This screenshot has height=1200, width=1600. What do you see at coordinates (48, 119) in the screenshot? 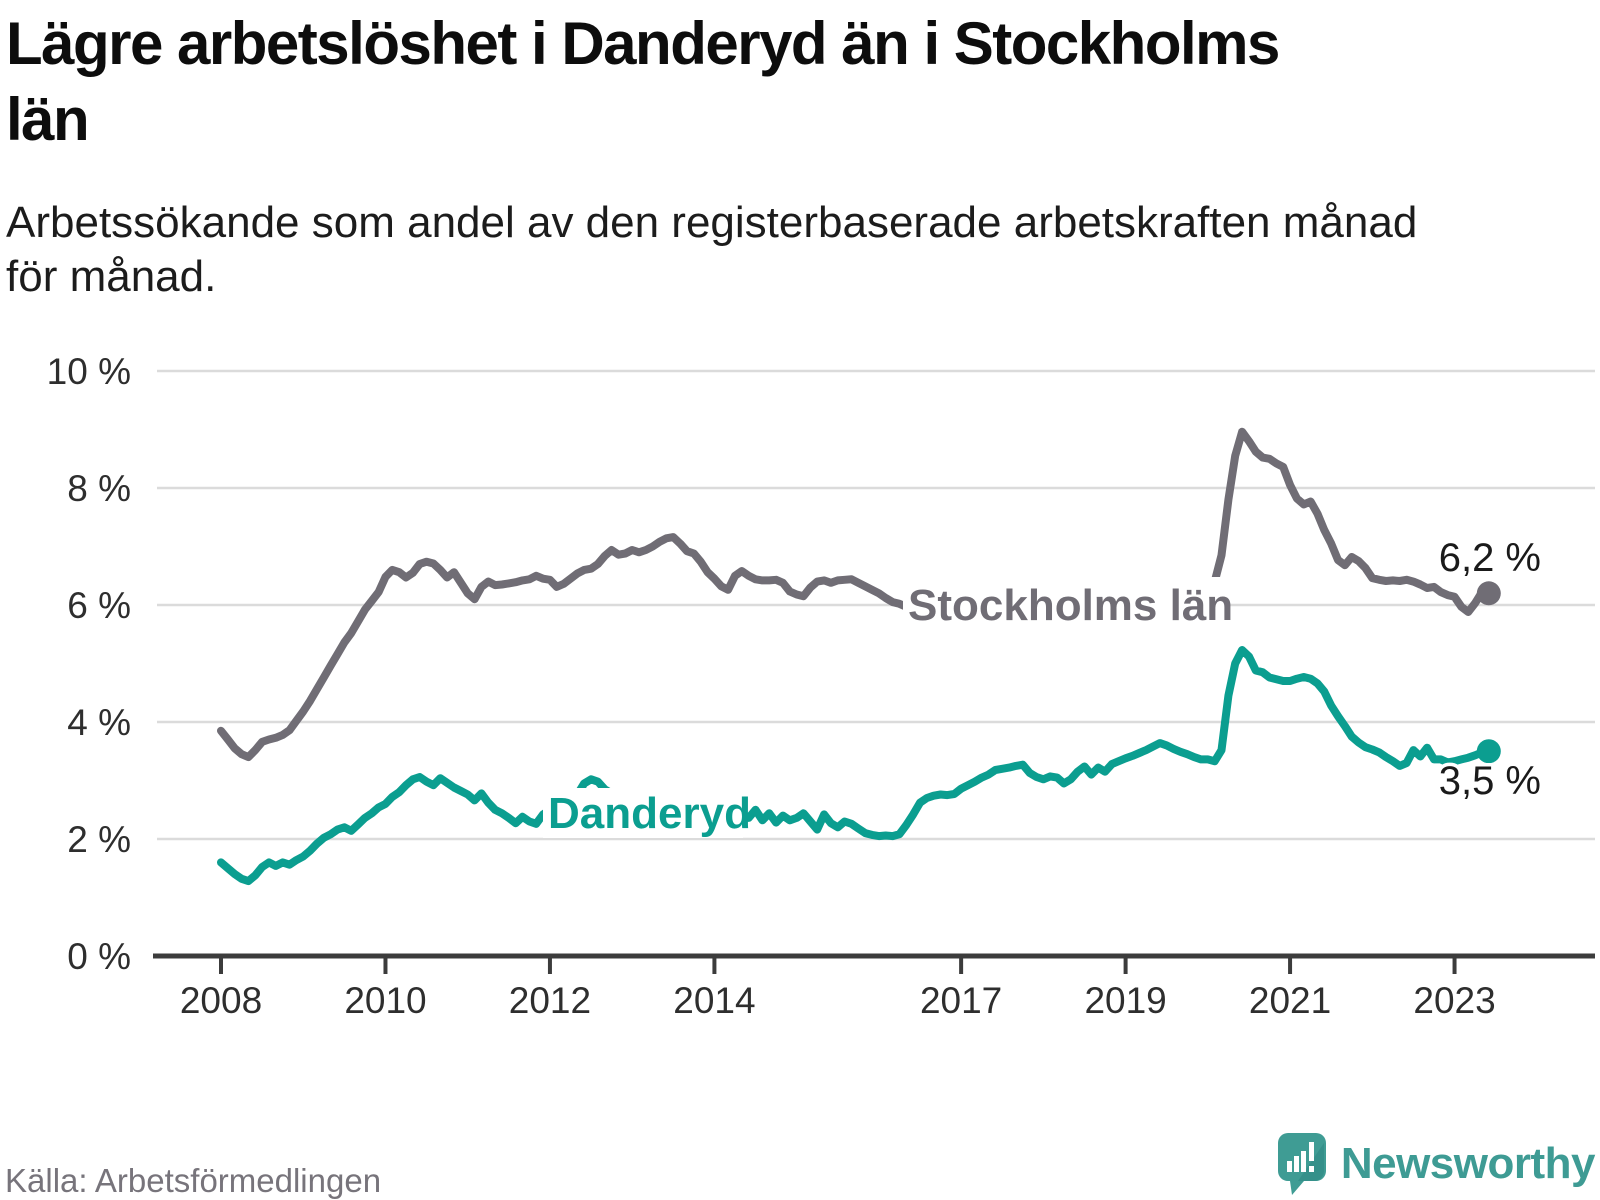
I see `title-line-2: län` at bounding box center [48, 119].